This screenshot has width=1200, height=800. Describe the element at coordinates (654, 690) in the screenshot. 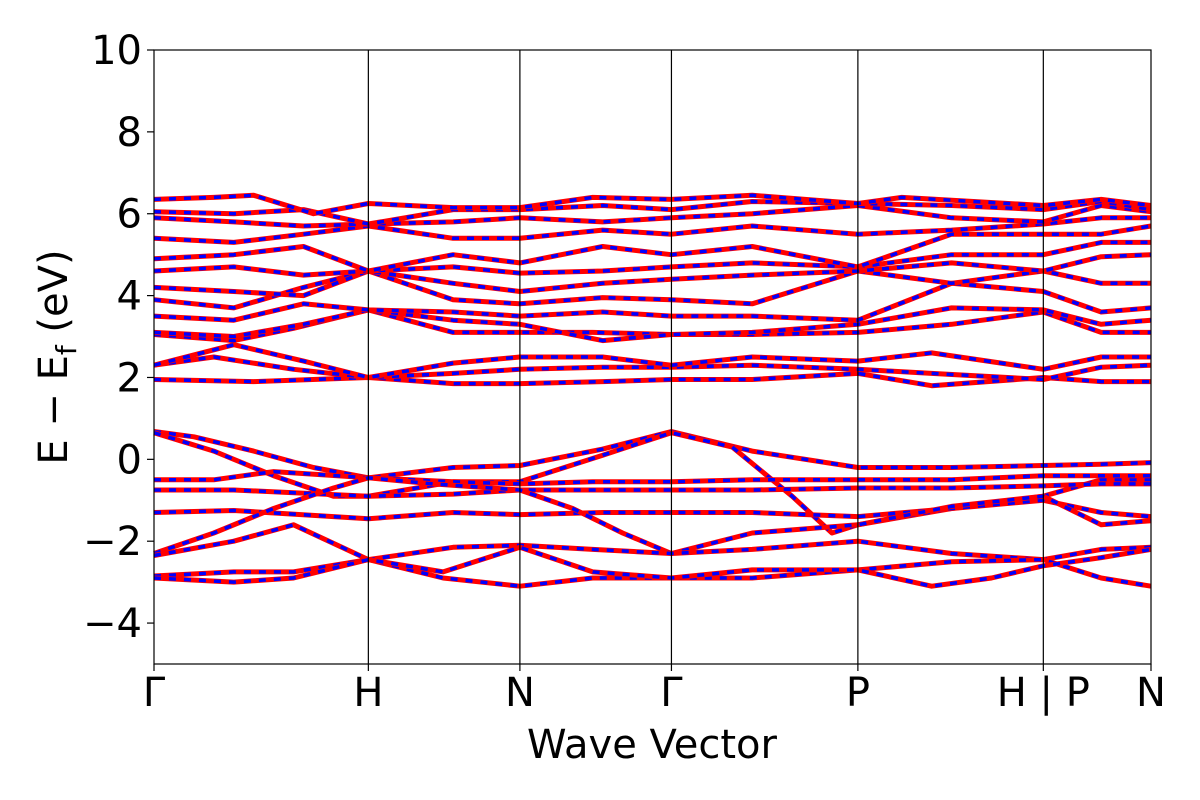

I see `x-axis-ticks: Γ H N Γ P H | P N` at that location.